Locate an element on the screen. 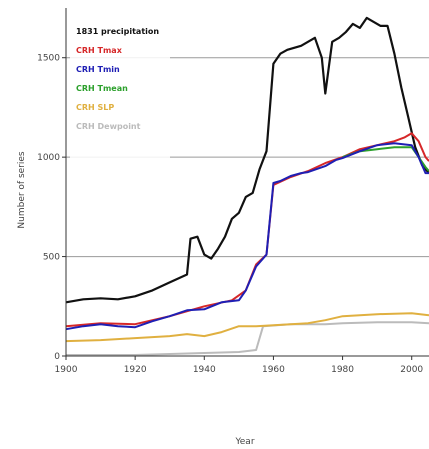 The height and width of the screenshot is (449, 429). x-tick-label: 1940 is located at coordinates (204, 370).